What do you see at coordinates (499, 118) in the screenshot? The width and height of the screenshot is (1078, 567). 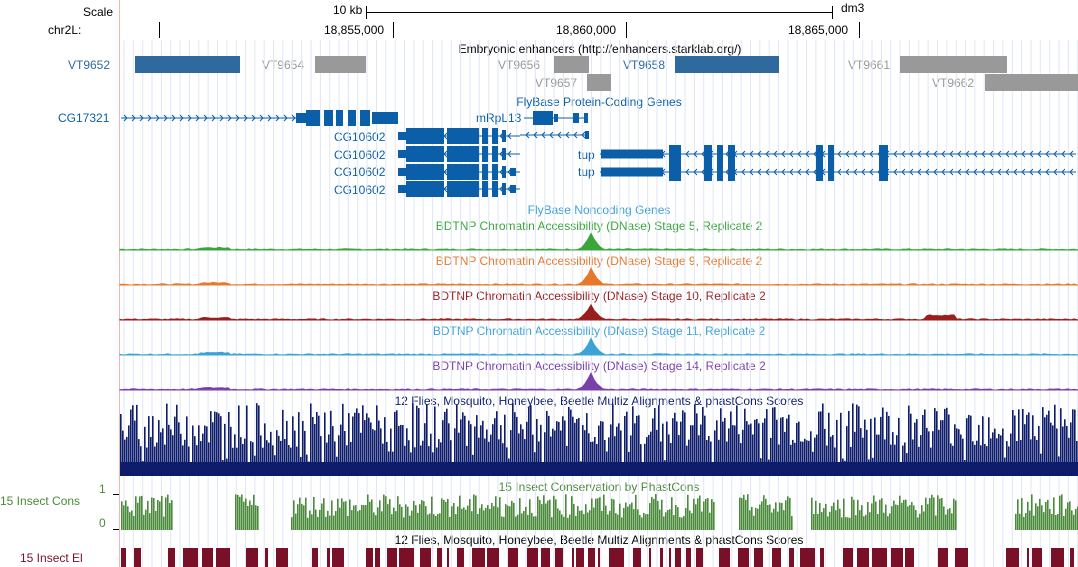 I see `gene-label: mRpL13` at bounding box center [499, 118].